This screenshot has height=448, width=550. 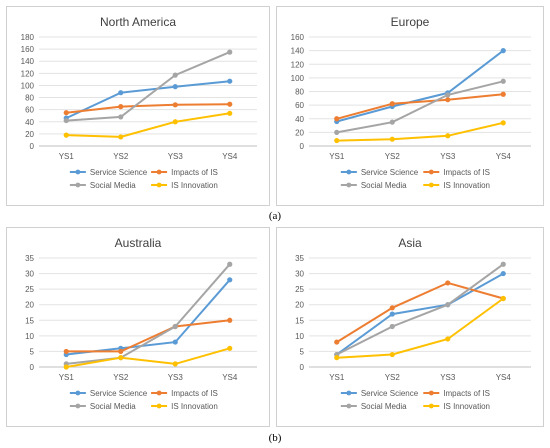 I want to click on legend-item-social-media: Social Media, so click(x=373, y=185).